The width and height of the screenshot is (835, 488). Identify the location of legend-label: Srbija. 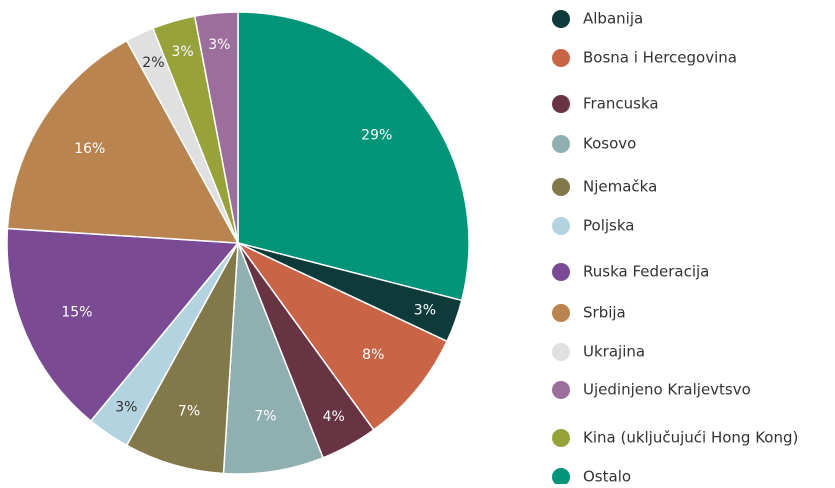
(604, 313).